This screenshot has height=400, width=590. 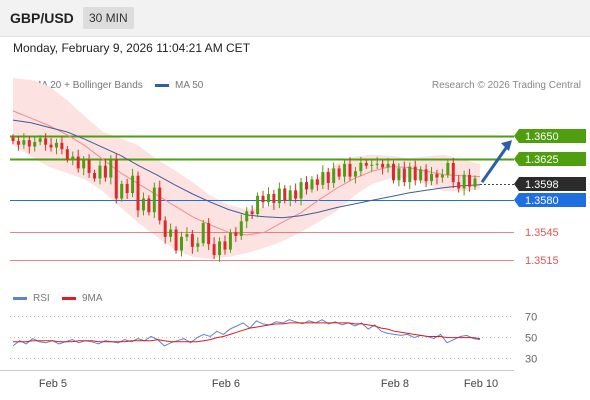 I want to click on price-tag-1.3625, so click(x=550, y=159).